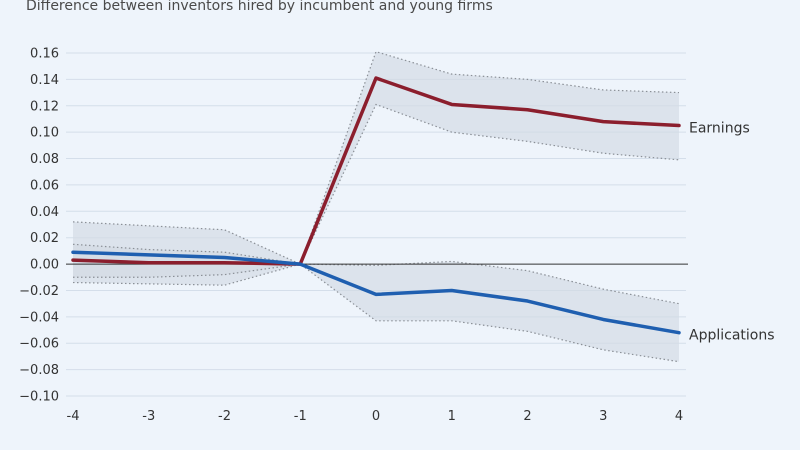 This screenshot has width=800, height=450. I want to click on y-tick-label: 0.04, so click(44, 212).